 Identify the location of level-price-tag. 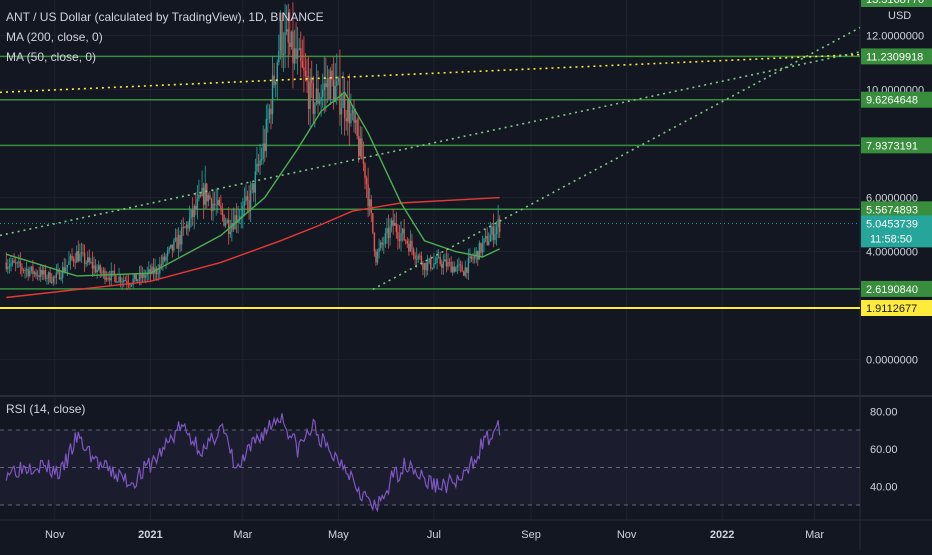
(896, 56).